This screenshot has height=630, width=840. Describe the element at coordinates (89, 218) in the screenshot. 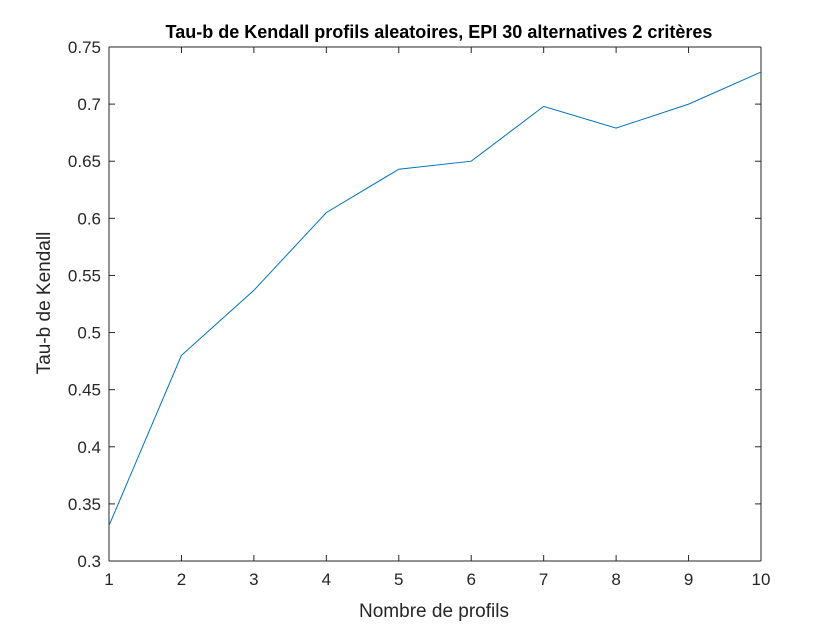

I see `y-tick-label: 0.6` at that location.